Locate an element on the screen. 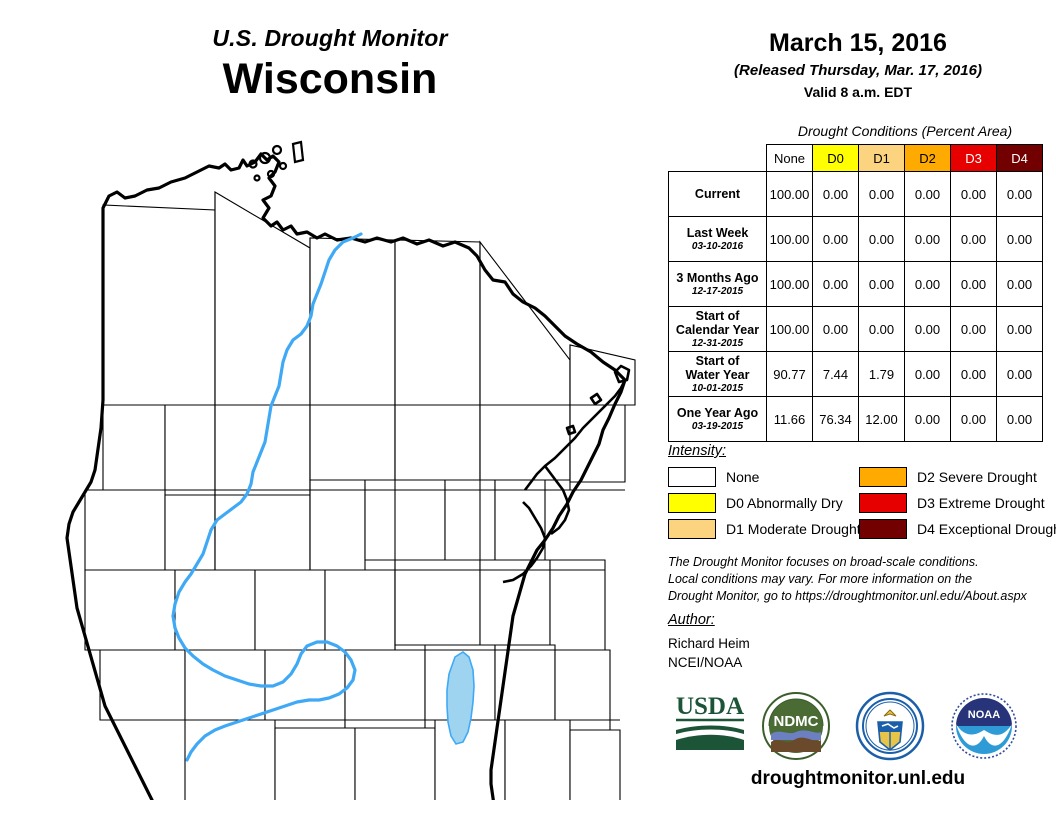 This screenshot has height=816, width=1056. row-label: Last Week 03-10-2016 is located at coordinates (717, 239).